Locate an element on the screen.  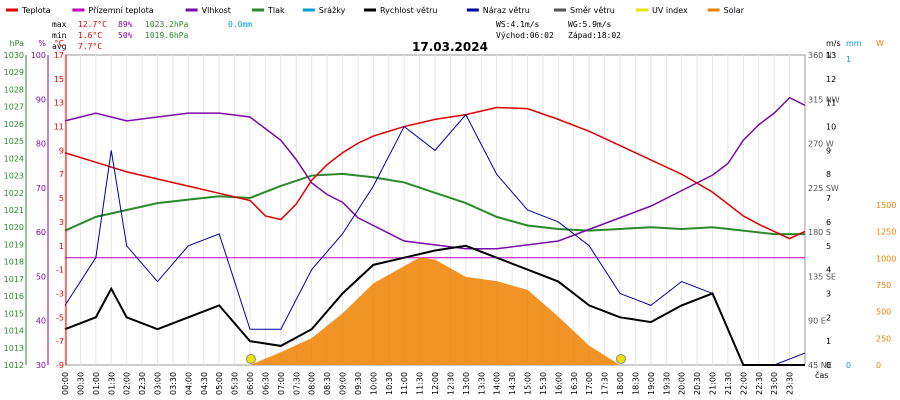
dir-tick: 270 W is located at coordinates (821, 144).